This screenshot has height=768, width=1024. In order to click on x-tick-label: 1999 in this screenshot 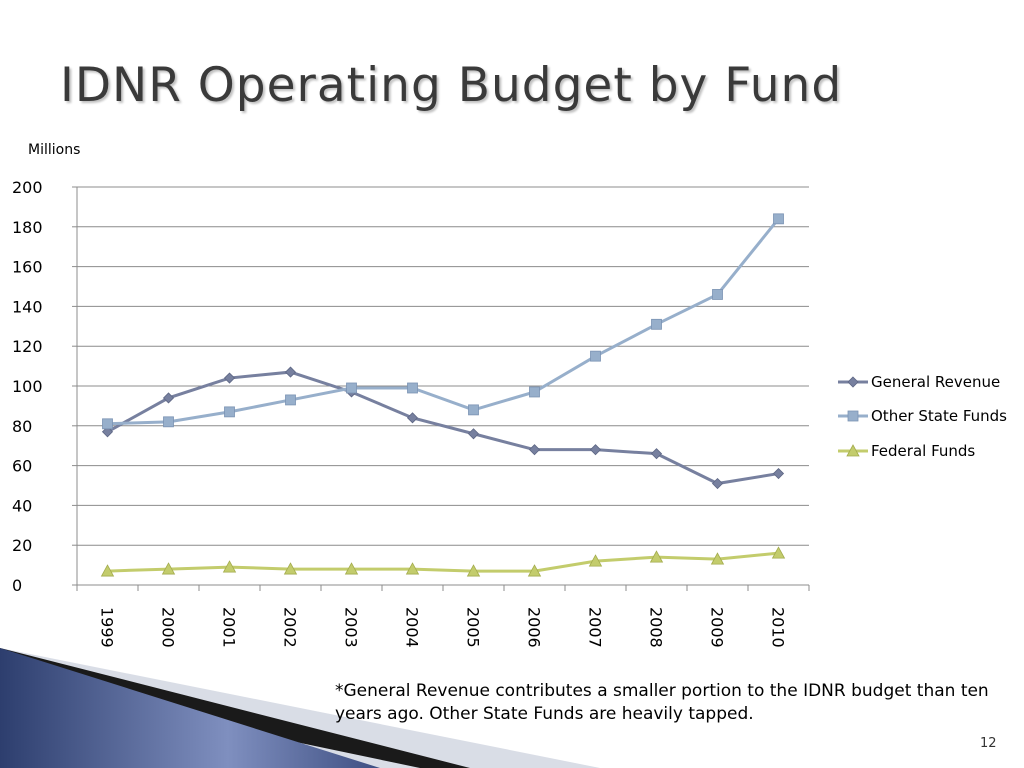, I will do `click(107, 627)`.